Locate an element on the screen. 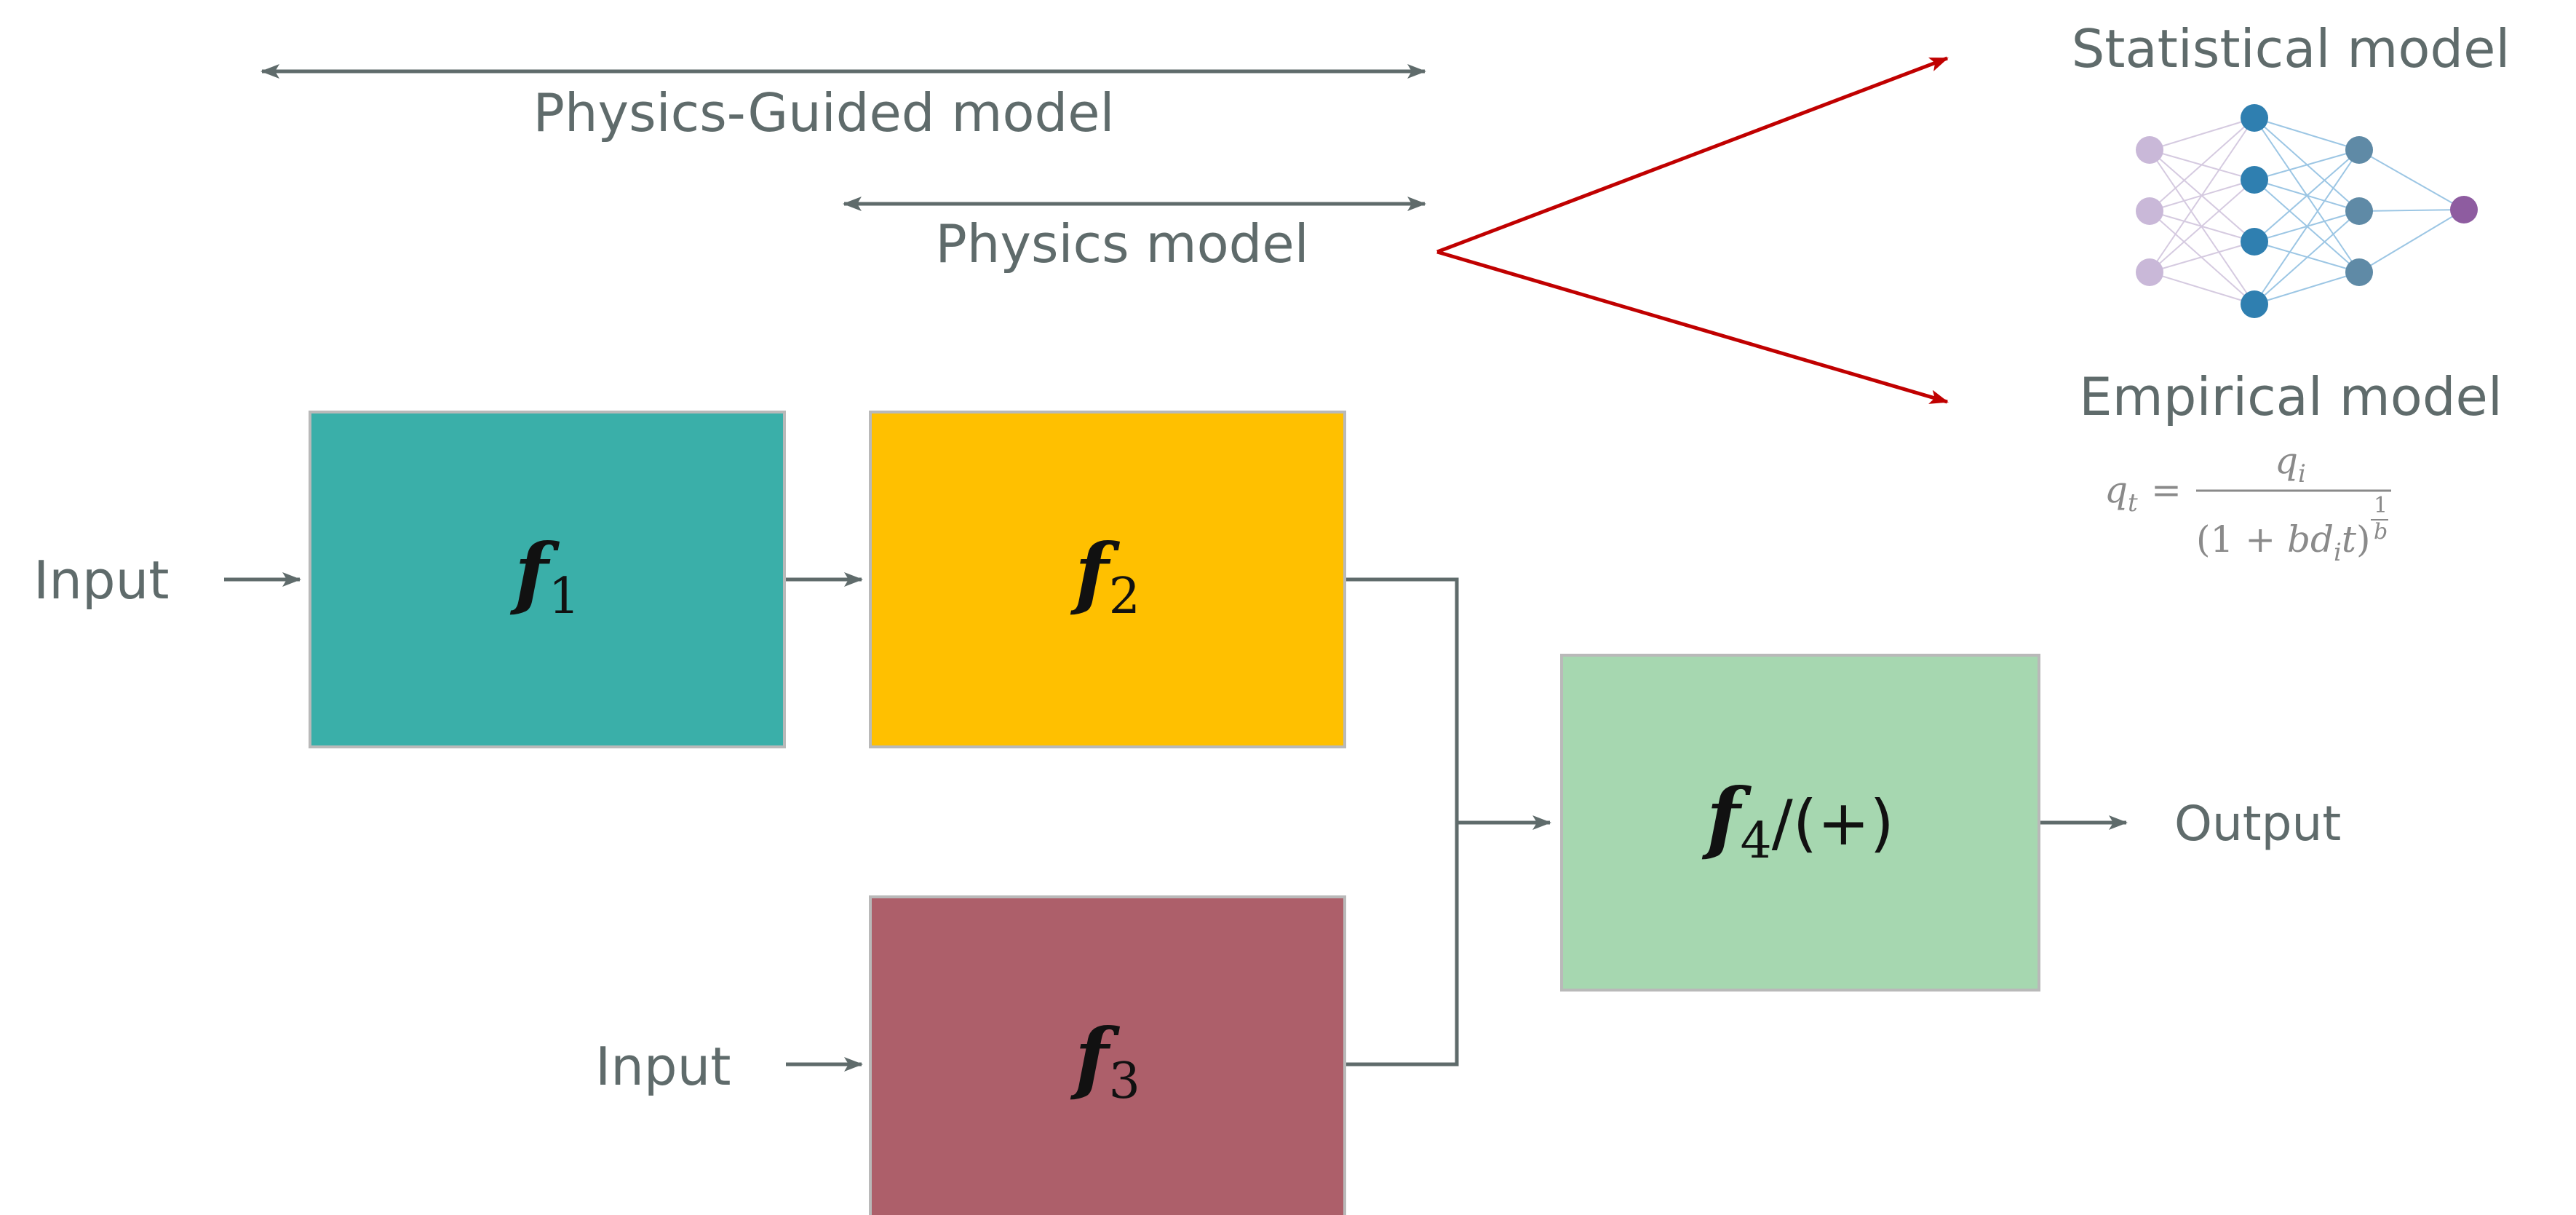 The width and height of the screenshot is (2576, 1215). eq-equals: = is located at coordinates (2166, 490).